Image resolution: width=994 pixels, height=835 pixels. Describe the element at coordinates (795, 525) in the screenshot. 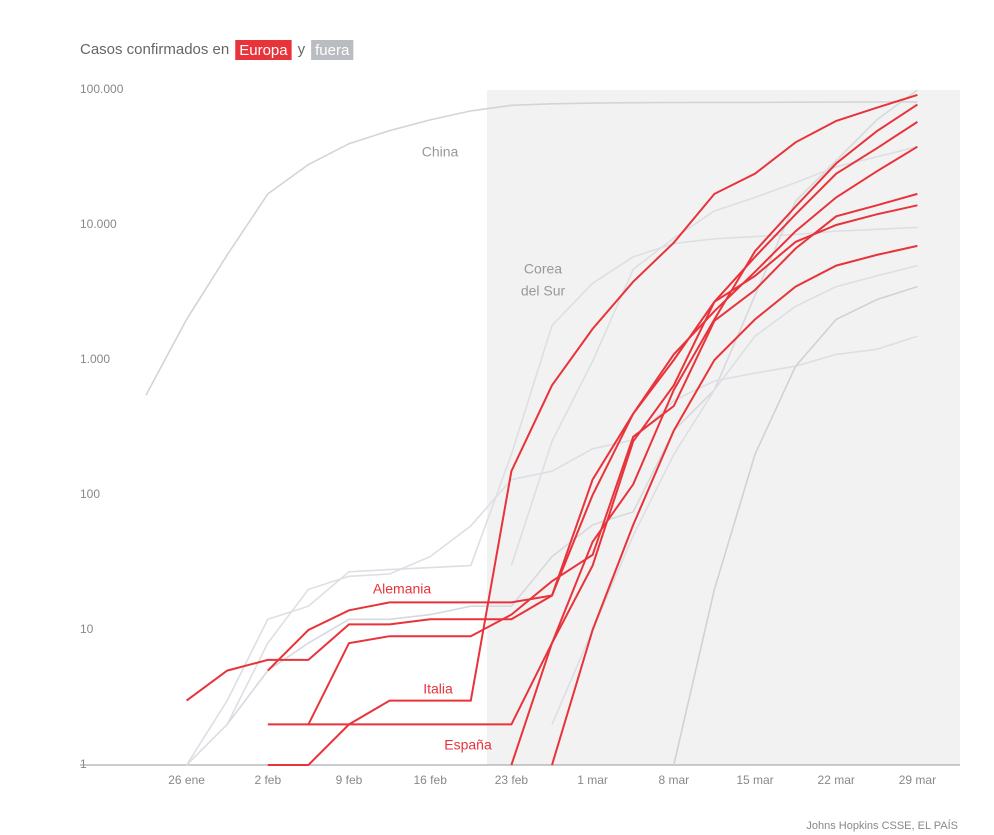

I see `series-line` at that location.